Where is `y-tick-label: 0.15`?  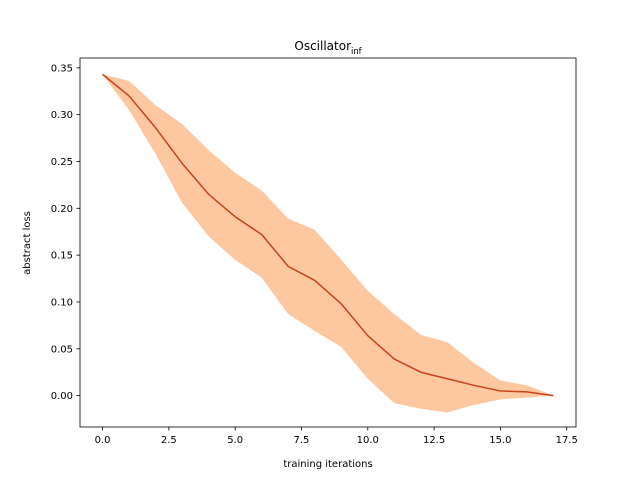 y-tick-label: 0.15 is located at coordinates (62, 256).